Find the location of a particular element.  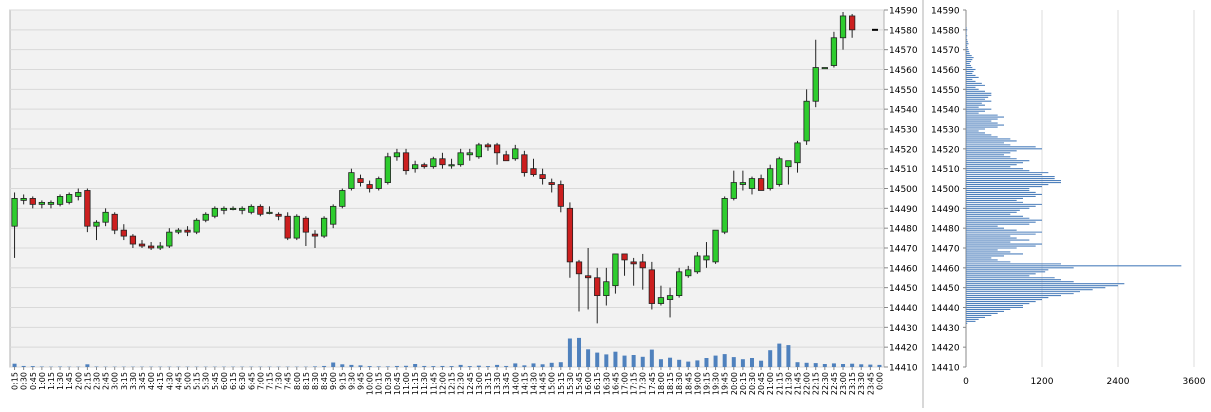

x-tick-label: 19:00 is located at coordinates (697, 383).